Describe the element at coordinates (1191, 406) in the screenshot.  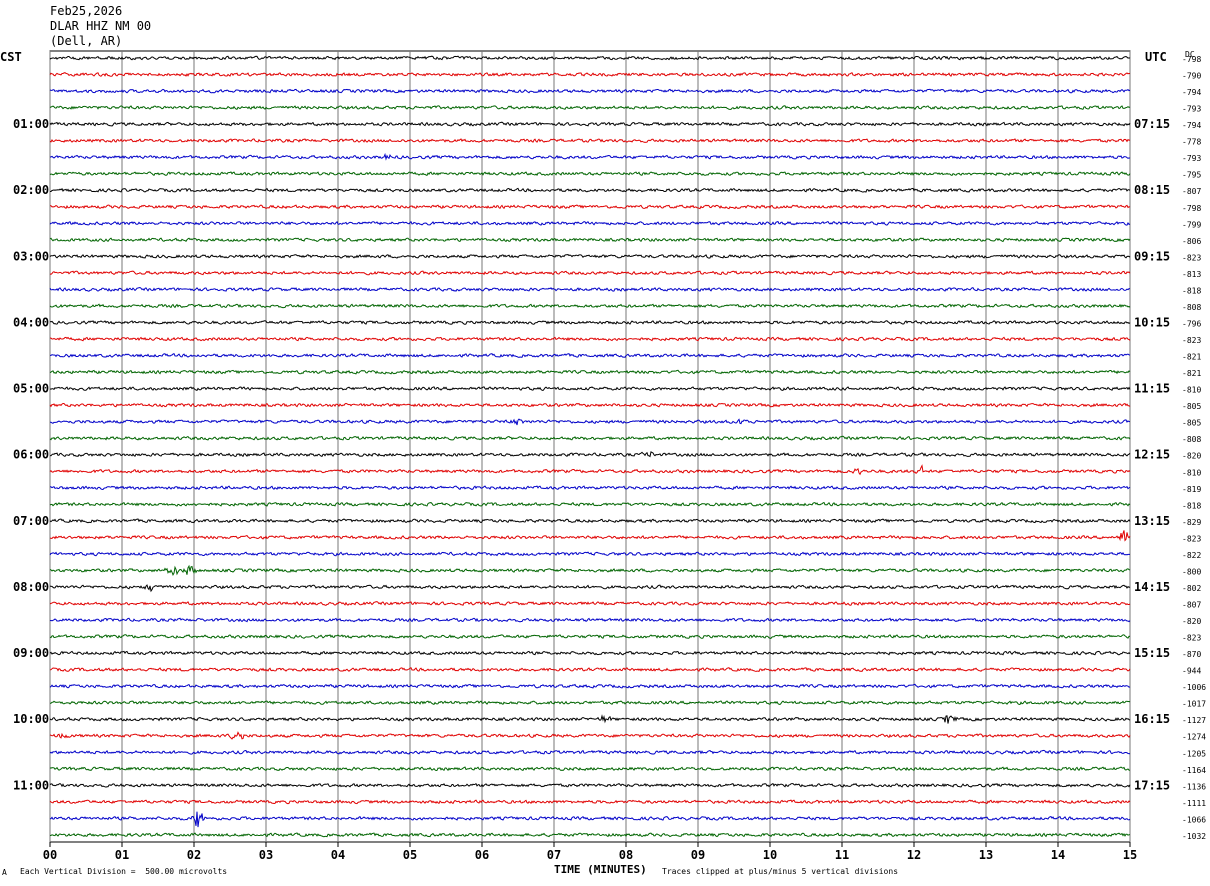
I see `dc-offset-label: -805` at that location.